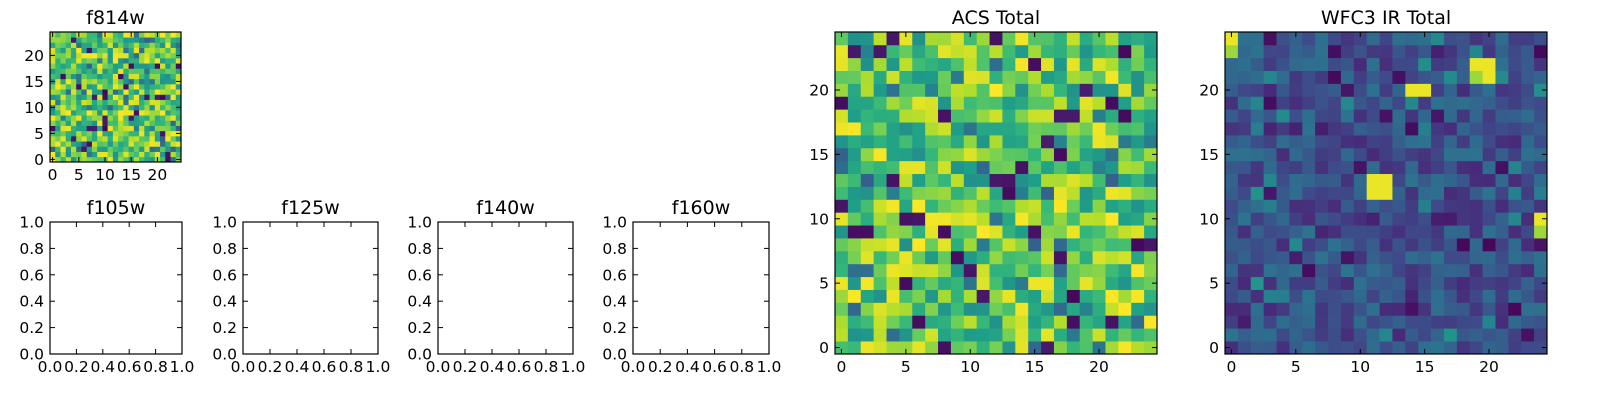 The width and height of the screenshot is (1600, 400). Describe the element at coordinates (996, 18) in the screenshot. I see `panel-title: ACS Total` at that location.